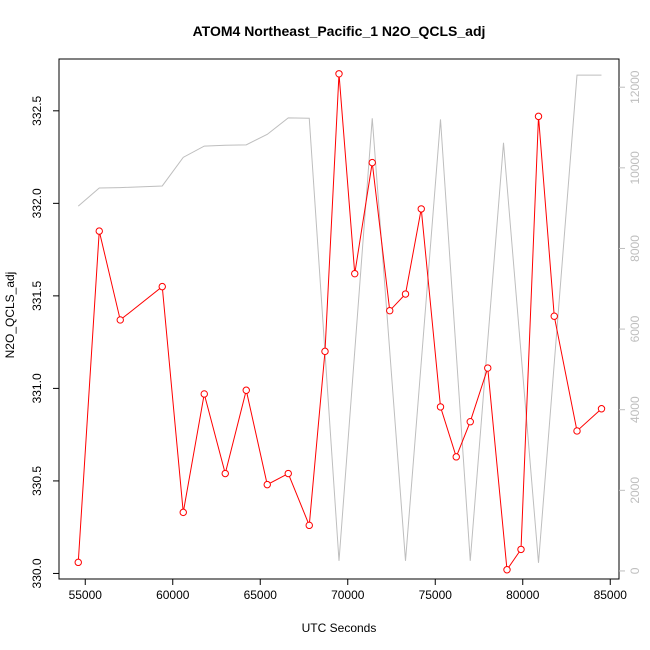  I want to click on x-axis: 55000 60000 65000 70000 75000 80000 85000, so click(348, 590).